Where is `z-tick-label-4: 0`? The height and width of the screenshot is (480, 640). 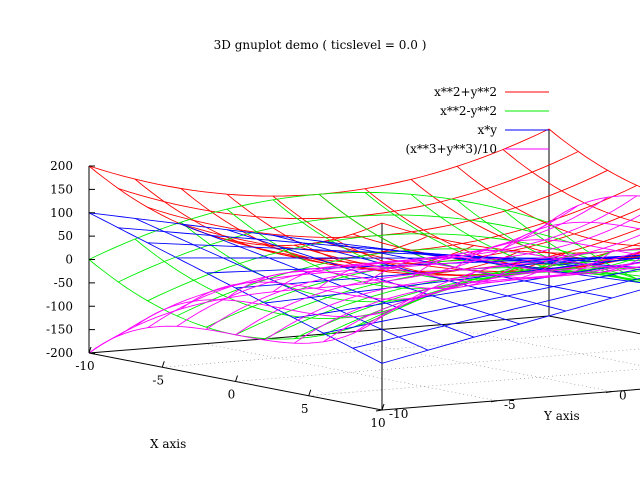
z-tick-label-4: 0 is located at coordinates (69, 260).